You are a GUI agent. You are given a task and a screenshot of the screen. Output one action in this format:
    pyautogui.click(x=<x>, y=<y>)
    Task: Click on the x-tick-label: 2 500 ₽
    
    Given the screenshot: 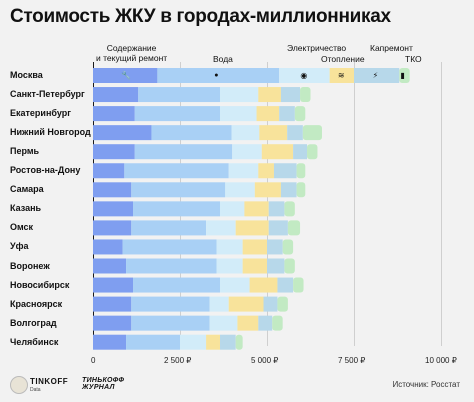 What is the action you would take?
    pyautogui.click(x=178, y=360)
    